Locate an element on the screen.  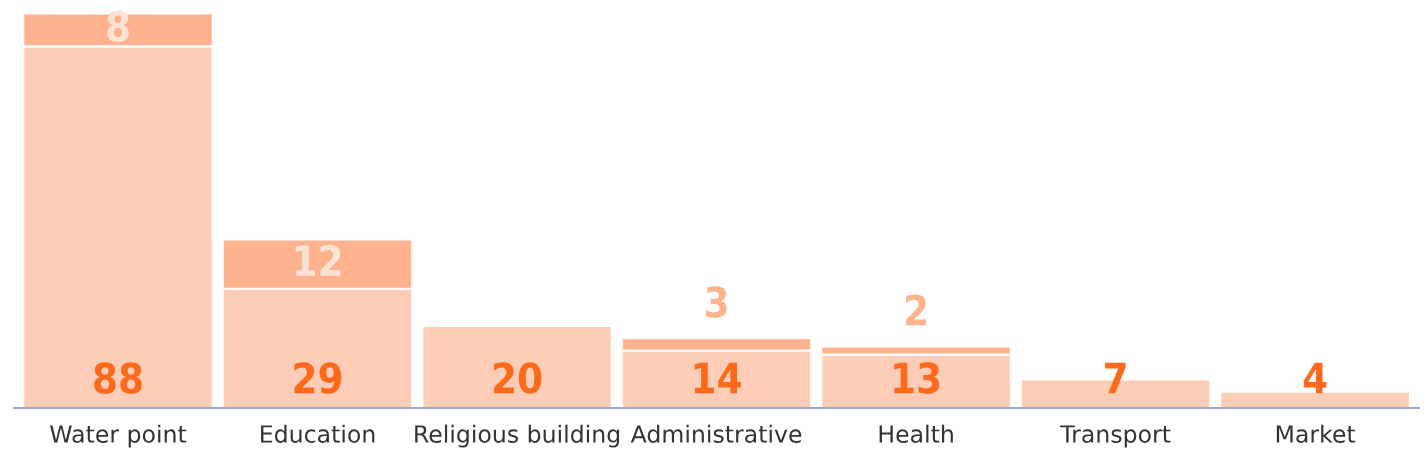
data-label: 14 is located at coordinates (717, 378).